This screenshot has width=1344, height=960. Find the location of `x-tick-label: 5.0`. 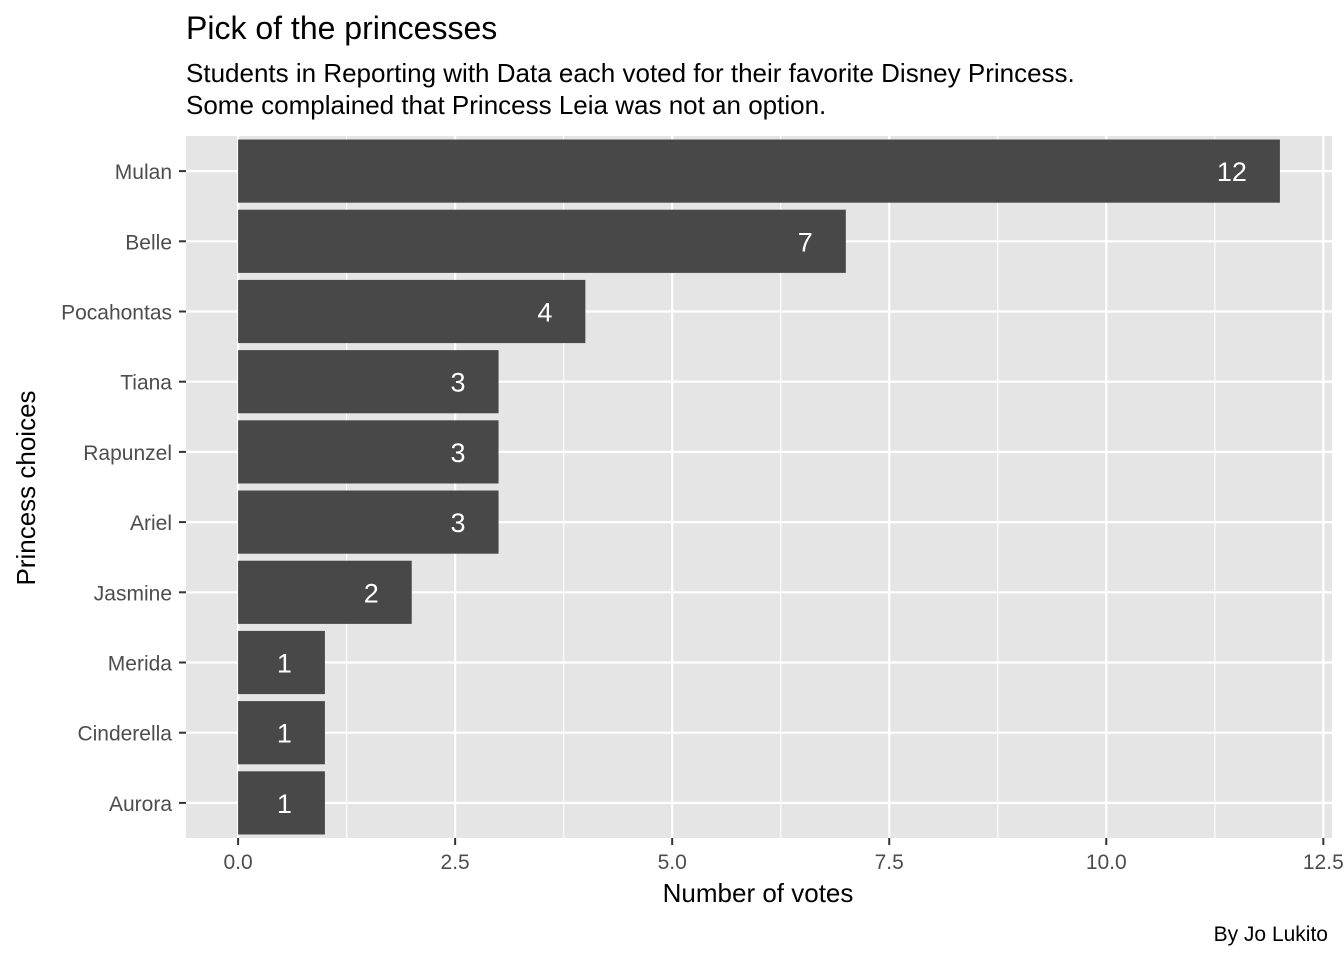

x-tick-label: 5.0 is located at coordinates (672, 862).